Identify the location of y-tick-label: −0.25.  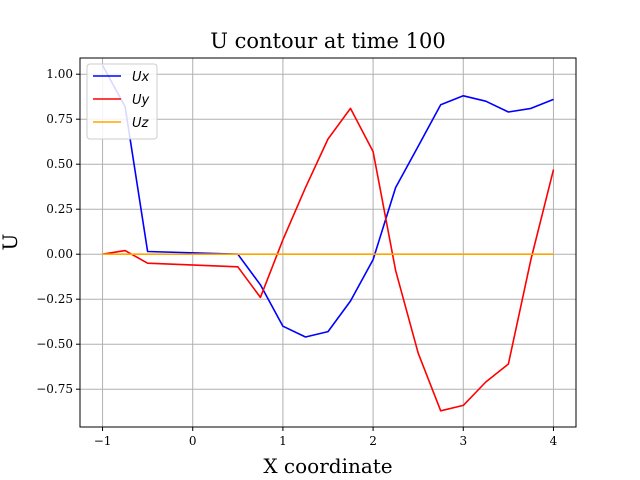
(54, 299).